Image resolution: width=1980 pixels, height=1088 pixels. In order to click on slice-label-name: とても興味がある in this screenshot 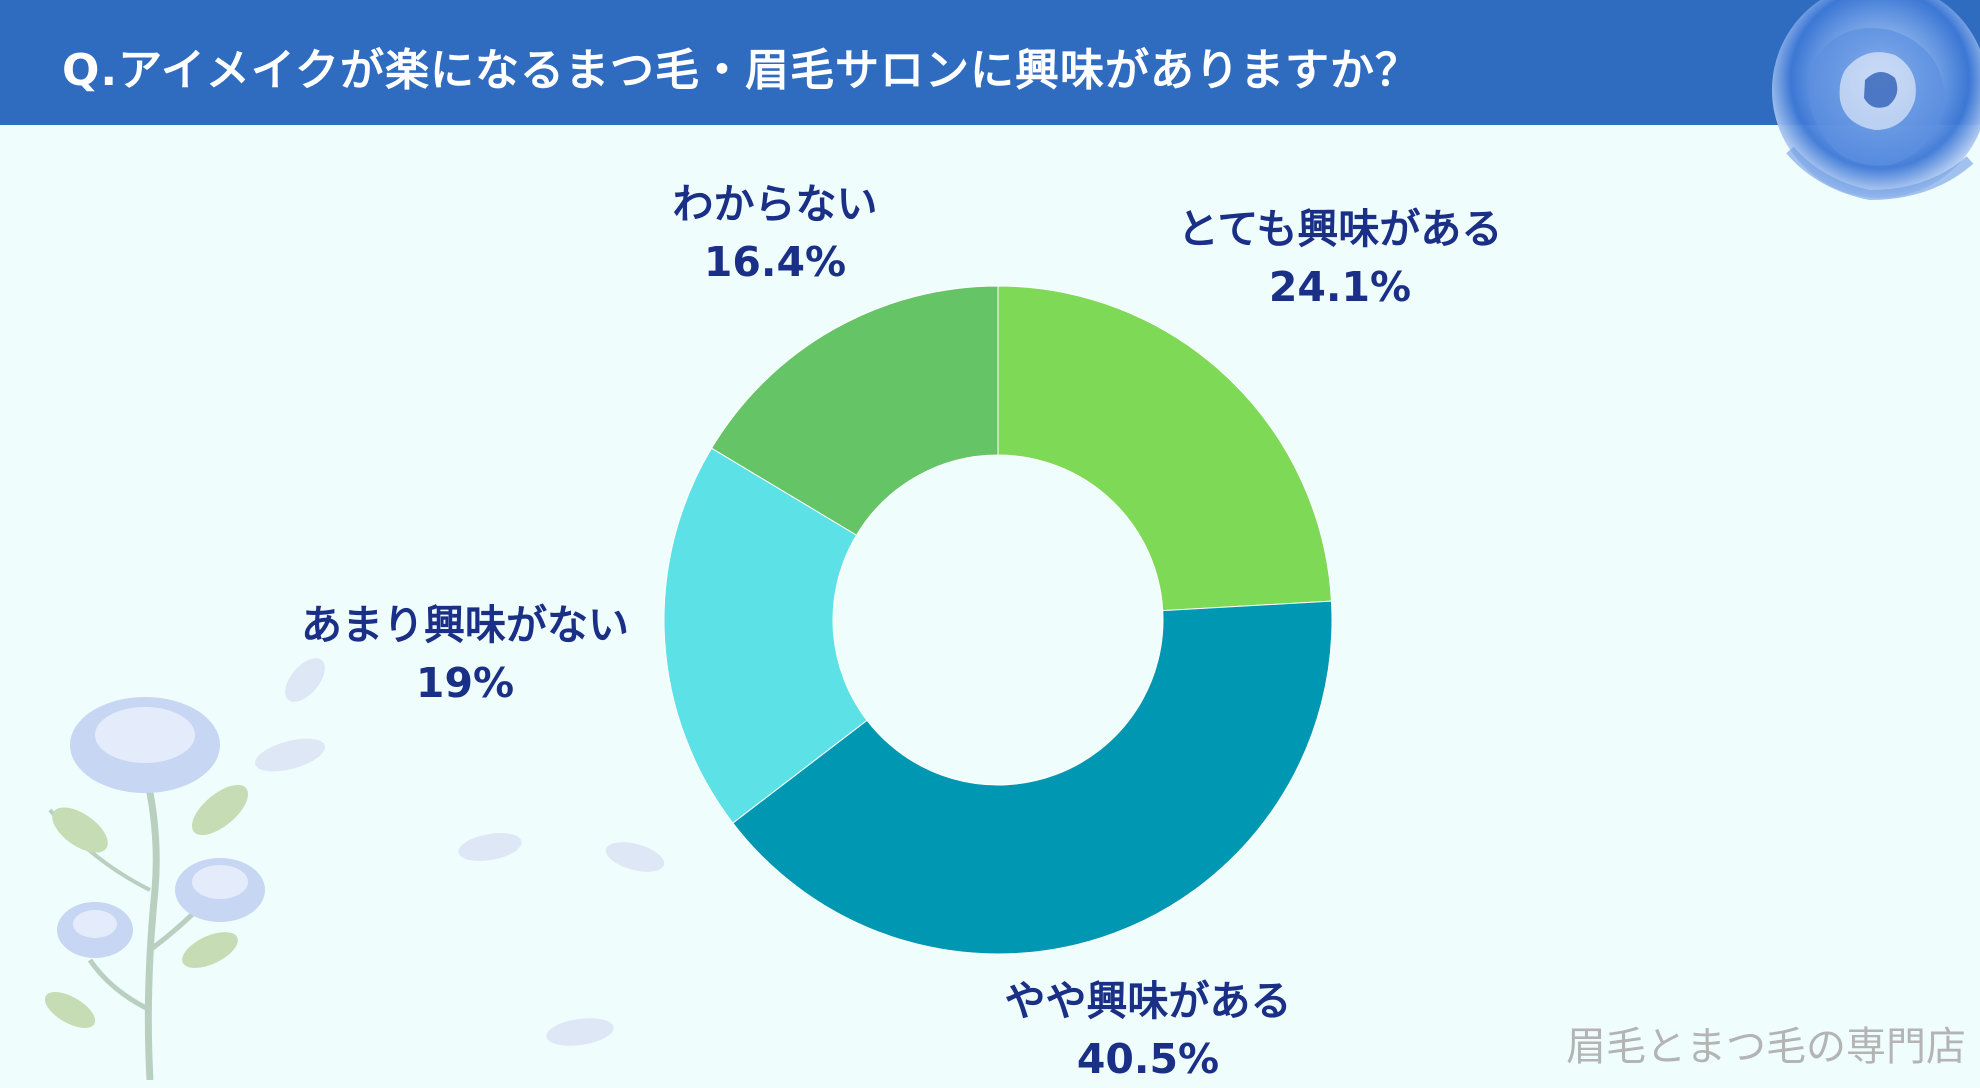, I will do `click(1340, 229)`.